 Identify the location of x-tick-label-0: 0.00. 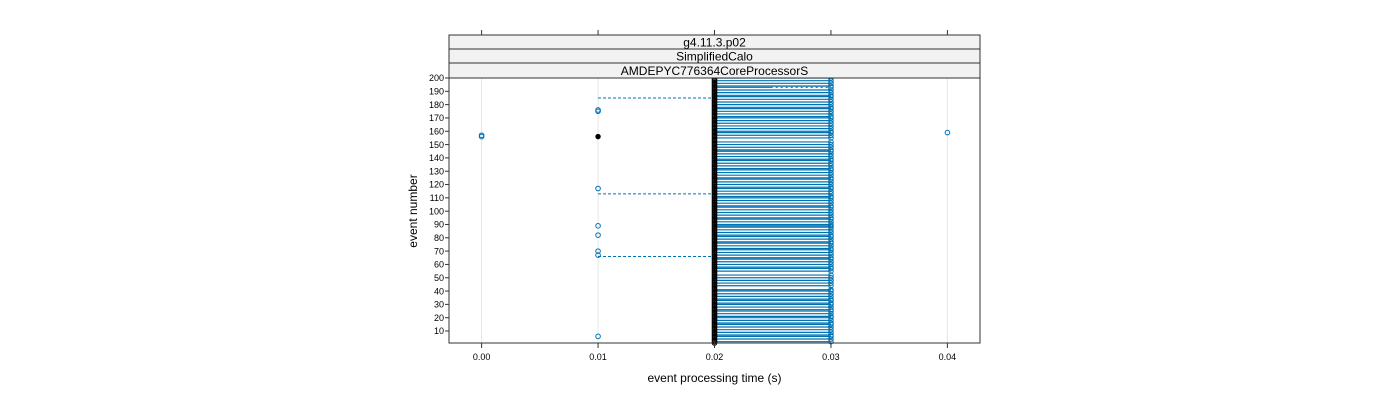
(482, 357).